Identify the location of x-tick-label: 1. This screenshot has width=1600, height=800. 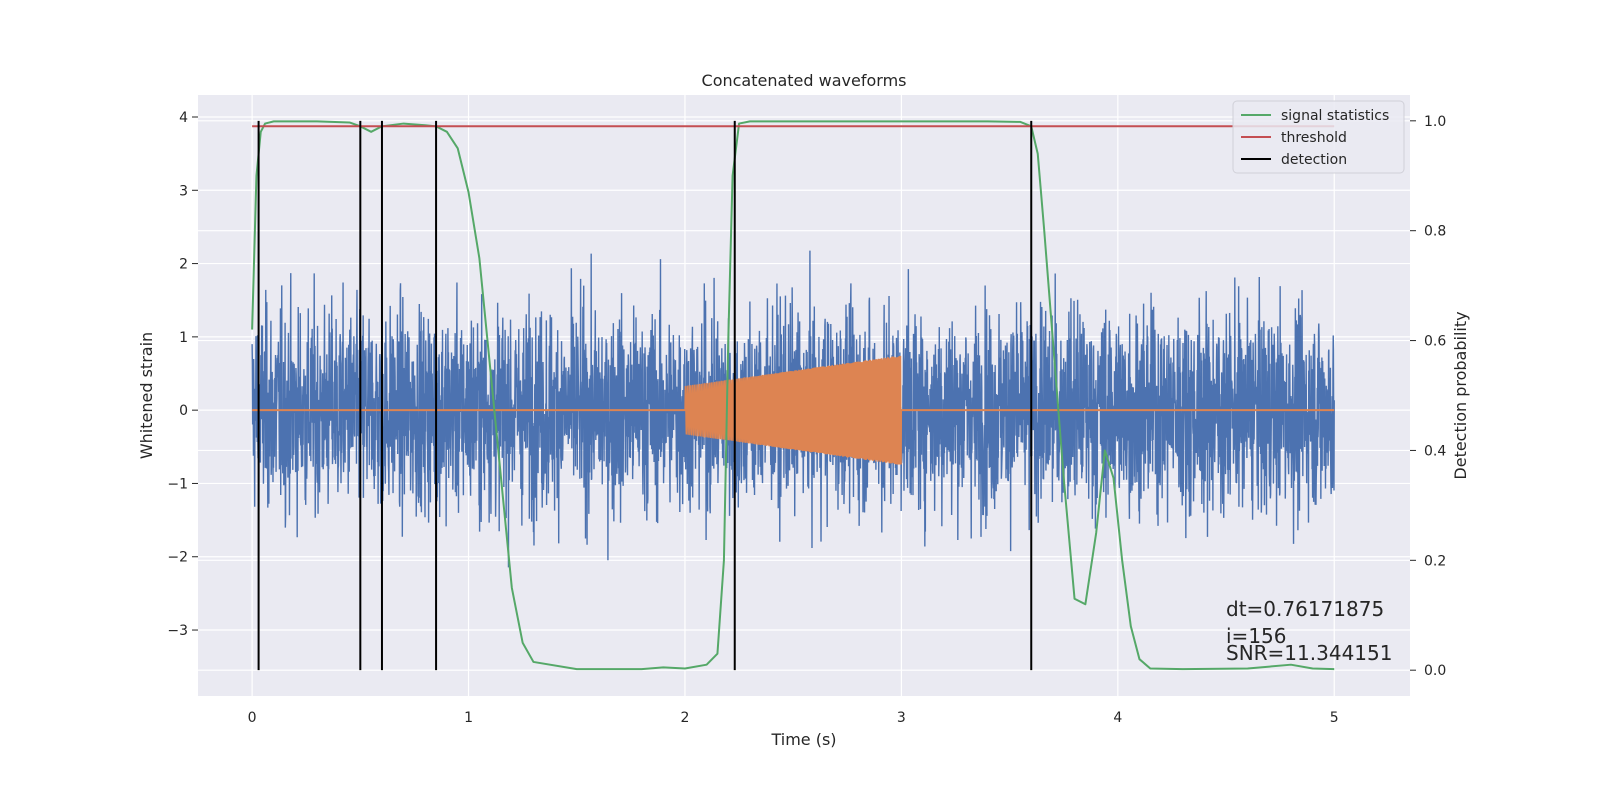
(468, 718).